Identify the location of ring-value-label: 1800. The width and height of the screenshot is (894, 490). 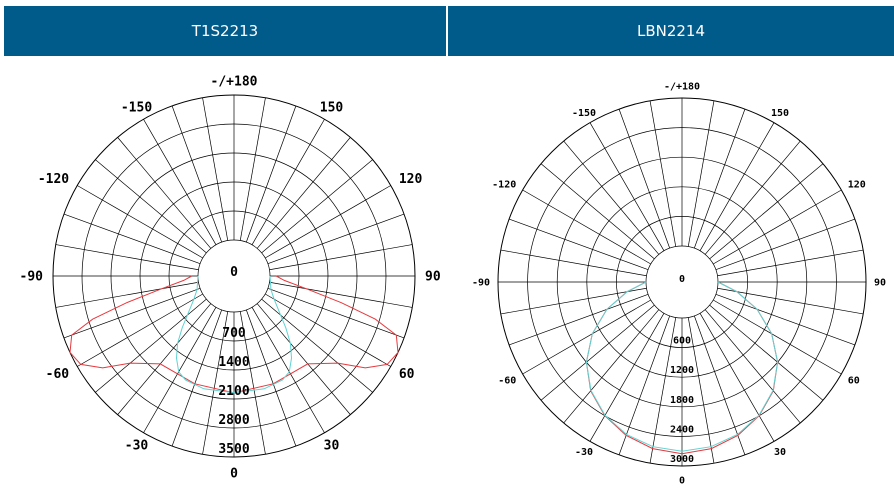
(682, 400).